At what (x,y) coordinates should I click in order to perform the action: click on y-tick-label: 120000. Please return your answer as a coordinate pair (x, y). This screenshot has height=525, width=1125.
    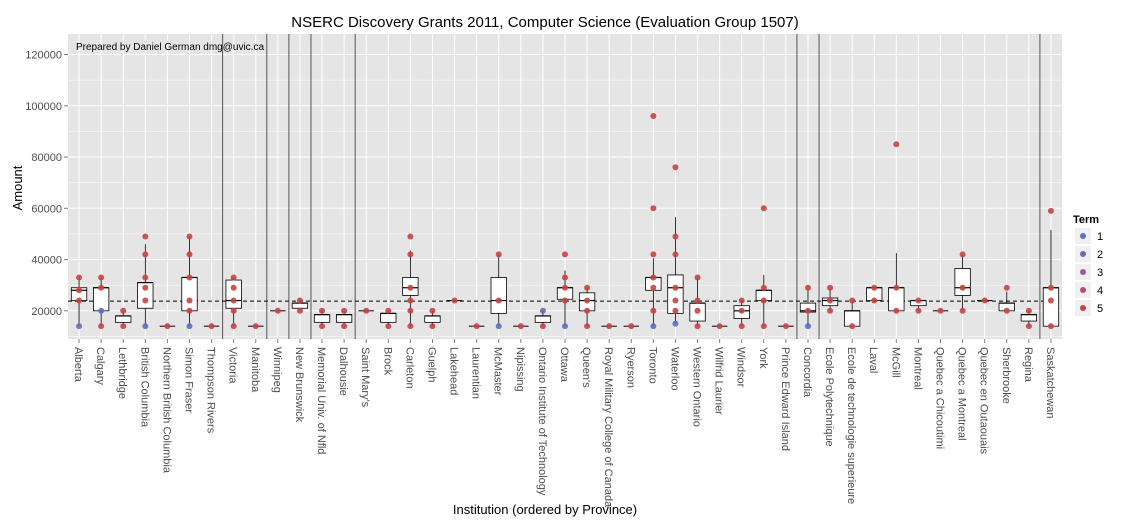
    Looking at the image, I should click on (43, 56).